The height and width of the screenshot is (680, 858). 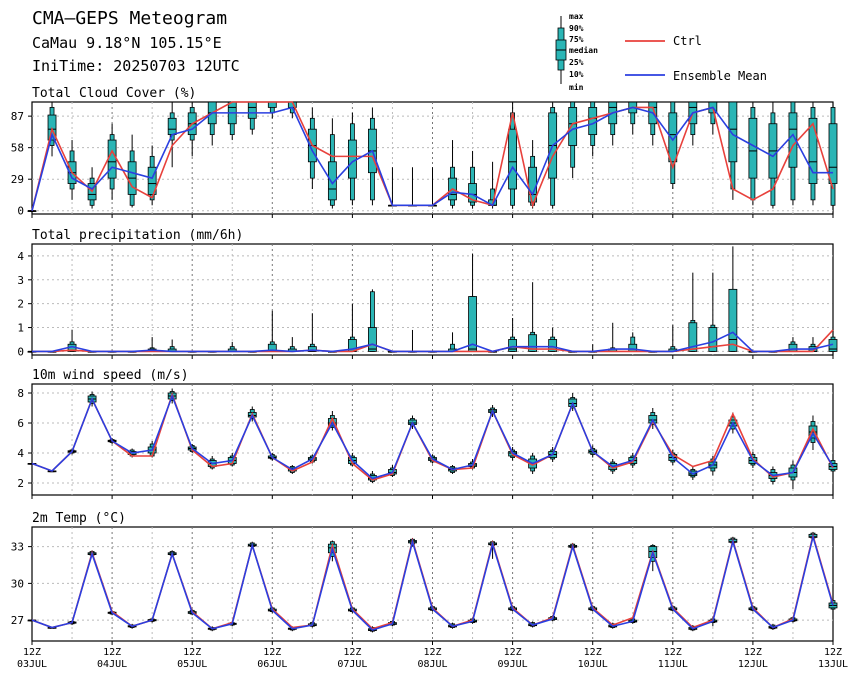 What do you see at coordinates (576, 62) in the screenshot?
I see `legend-box-label: 25%` at bounding box center [576, 62].